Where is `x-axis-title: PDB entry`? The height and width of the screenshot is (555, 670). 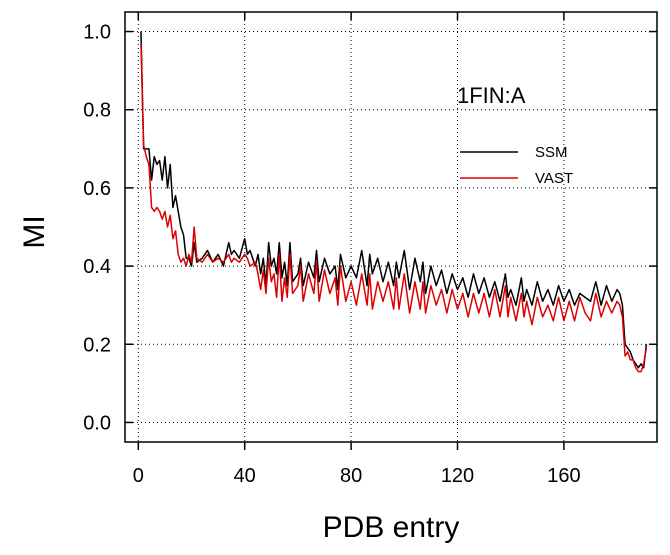 x-axis-title: PDB entry is located at coordinates (391, 527).